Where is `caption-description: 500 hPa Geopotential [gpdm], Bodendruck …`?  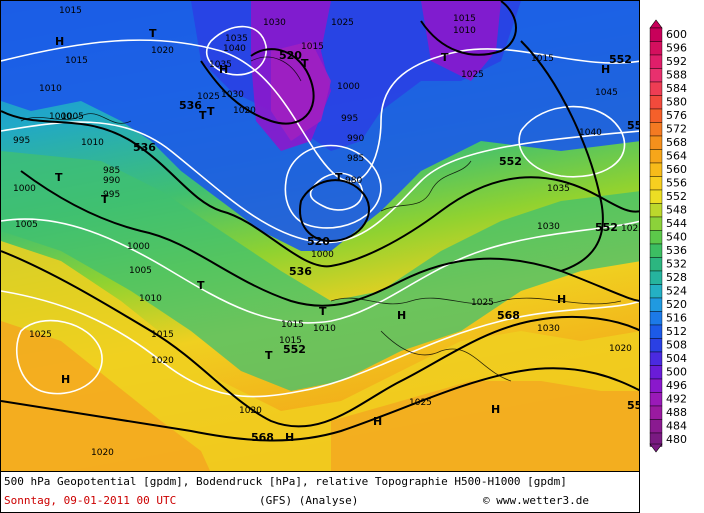 caption-description: 500 hPa Geopotential [gpdm], Bodendruck … is located at coordinates (285, 481).